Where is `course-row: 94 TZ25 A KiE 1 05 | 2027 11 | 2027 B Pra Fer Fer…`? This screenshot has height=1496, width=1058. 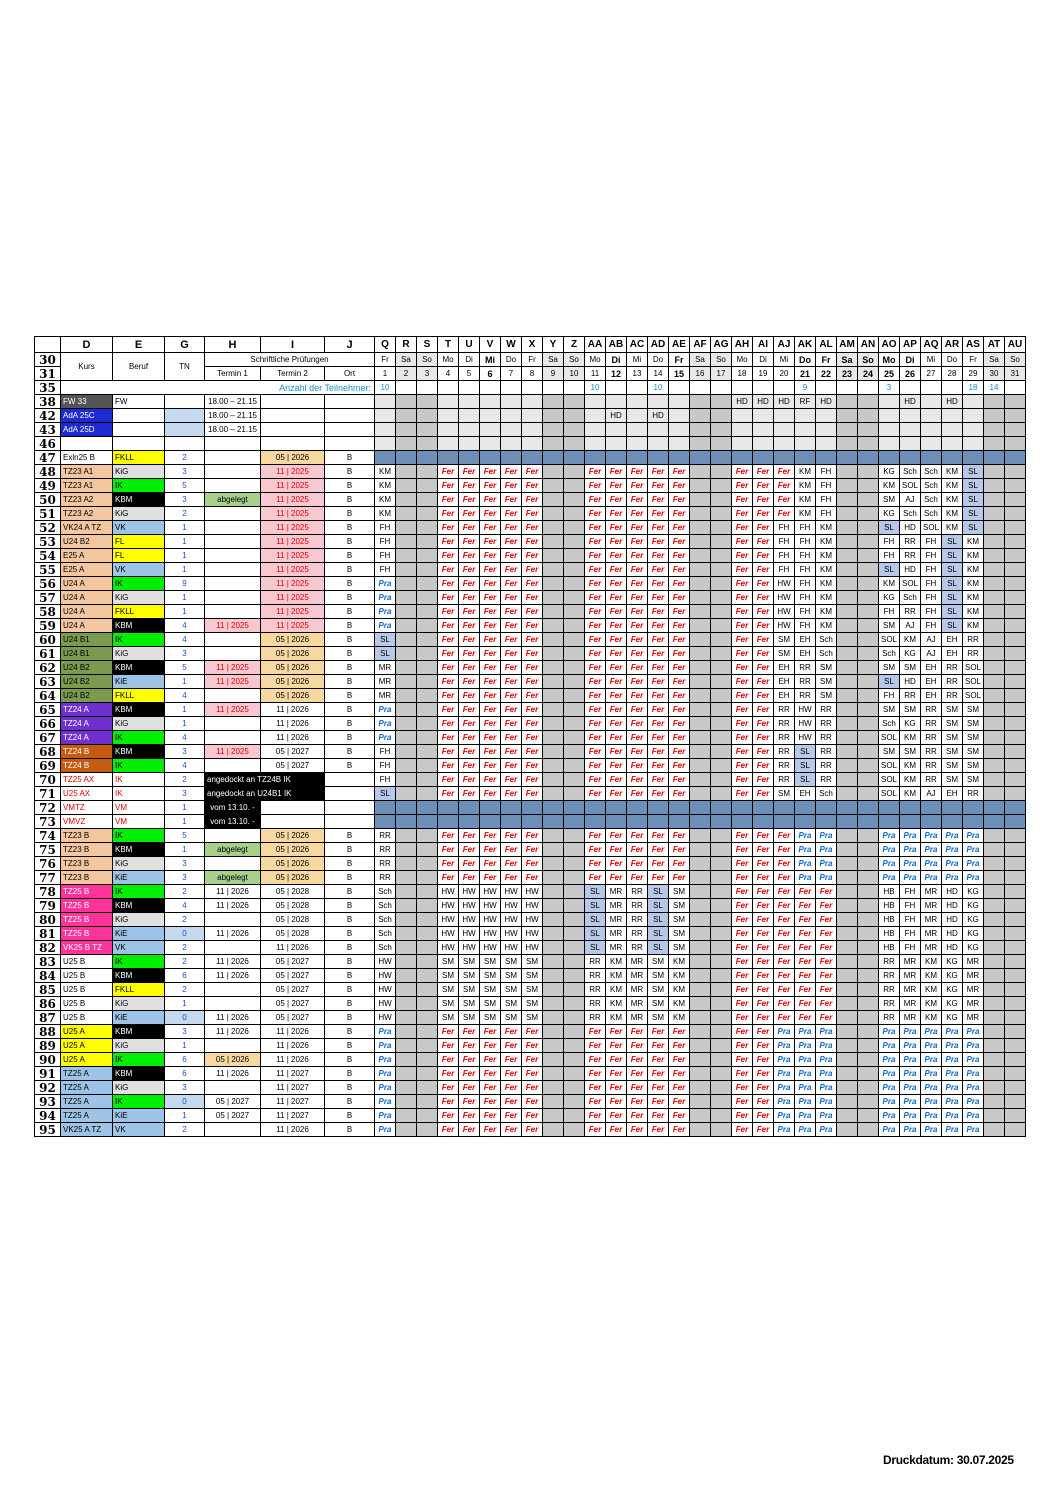 course-row: 94 TZ25 A KiE 1 05 | 2027 11 | 2027 B Pra Fer Fer… is located at coordinates (530, 1115).